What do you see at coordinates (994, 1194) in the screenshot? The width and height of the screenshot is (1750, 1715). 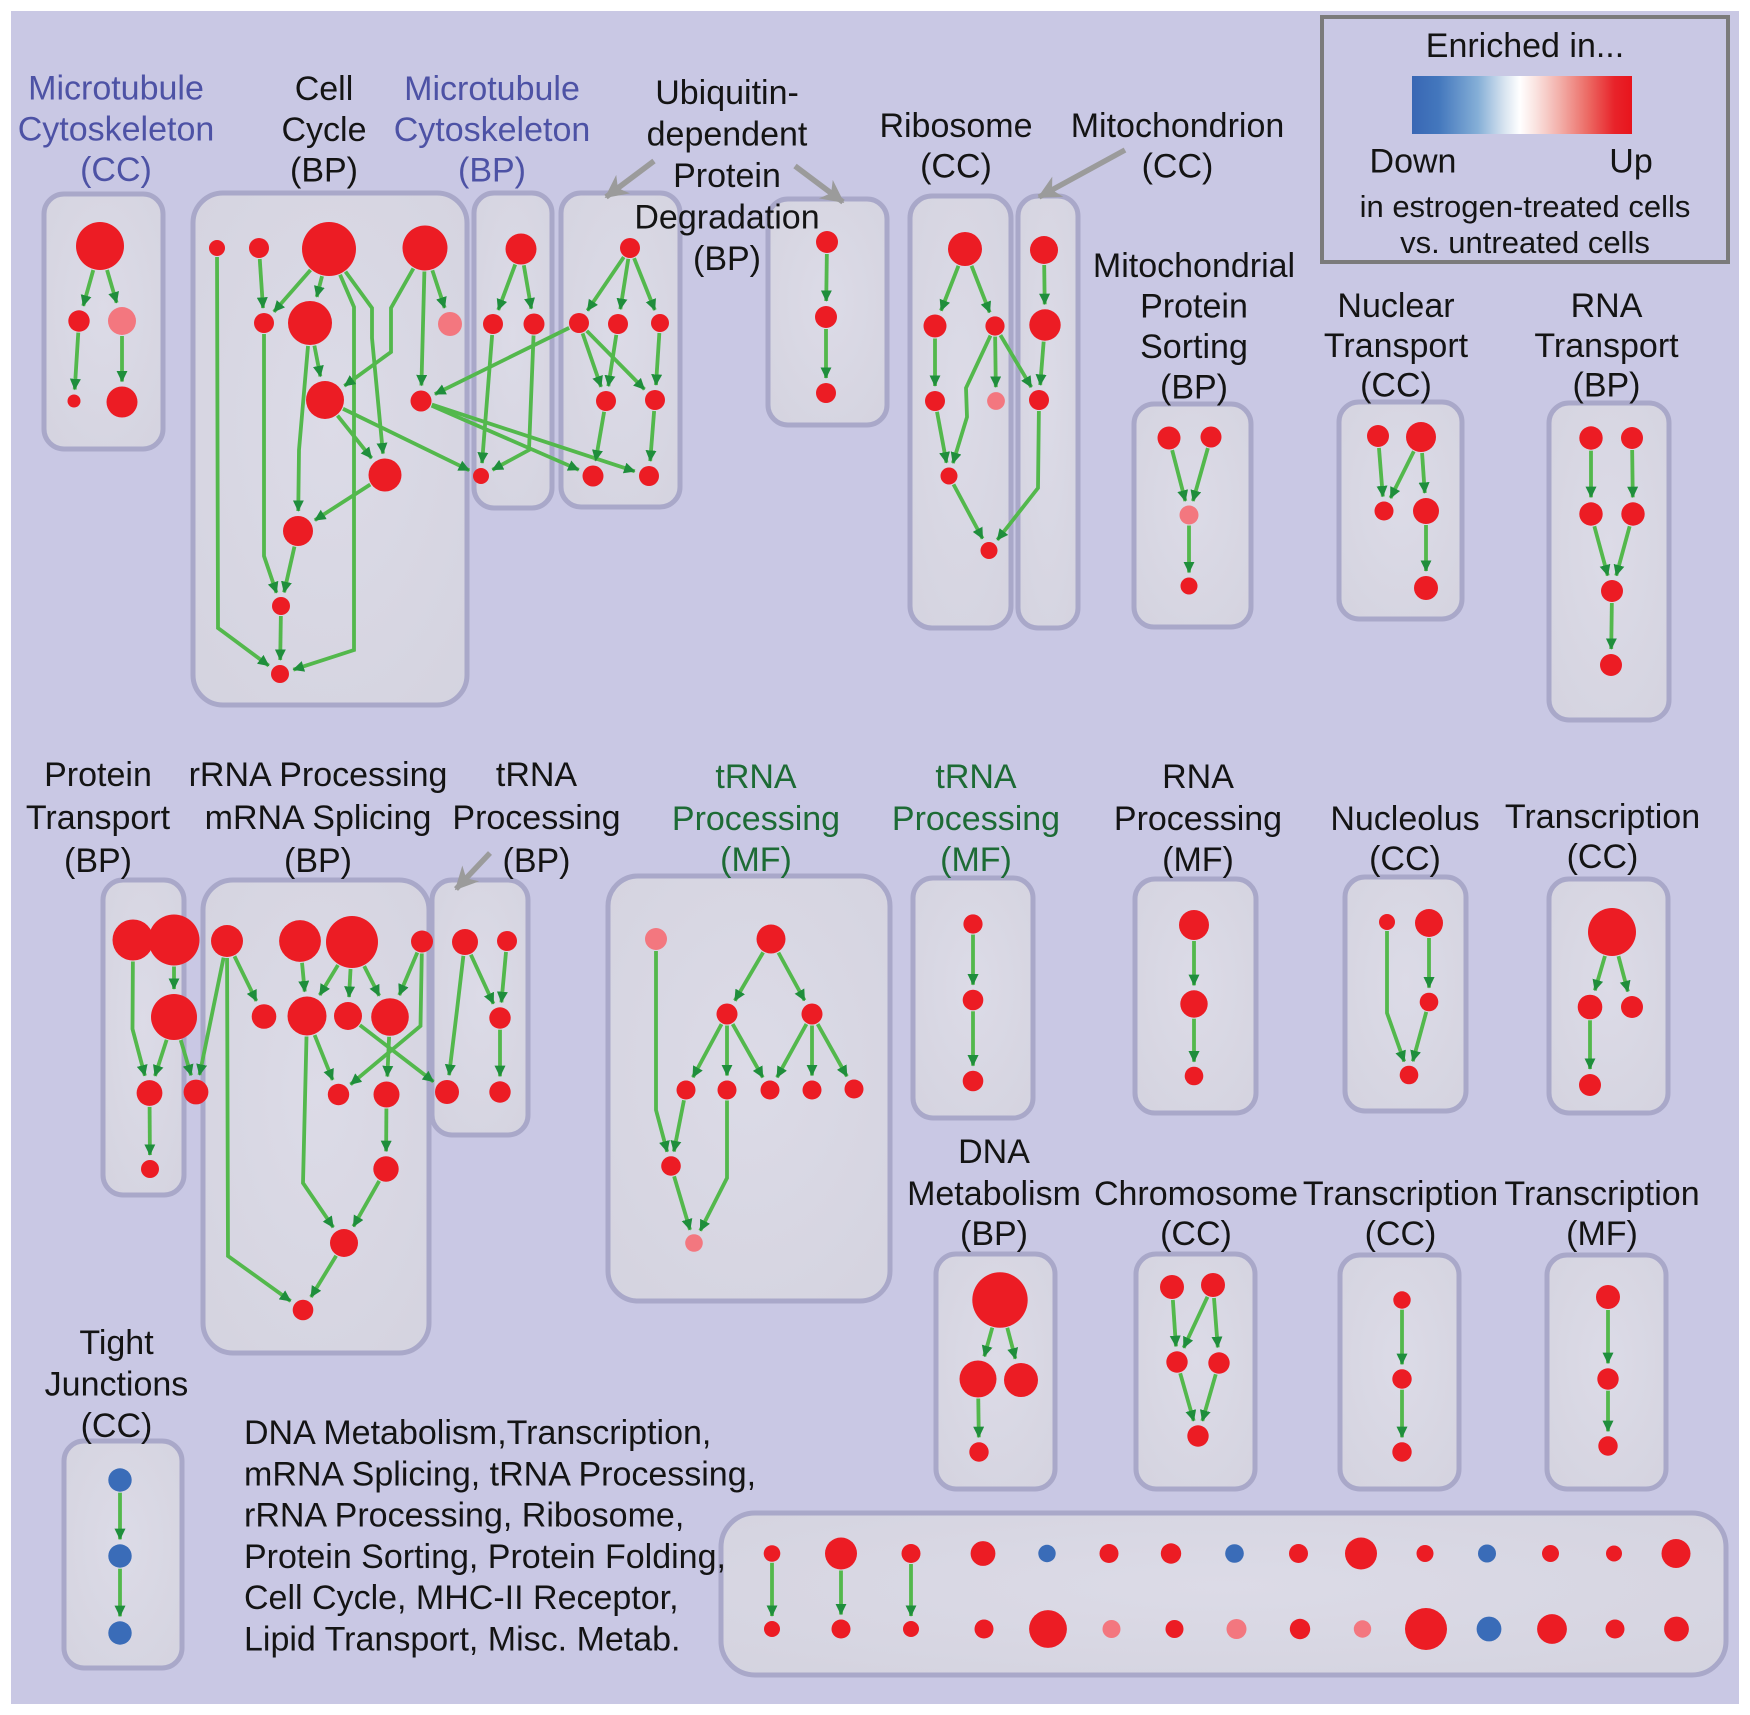 I see `svg-text: Metabolism` at bounding box center [994, 1194].